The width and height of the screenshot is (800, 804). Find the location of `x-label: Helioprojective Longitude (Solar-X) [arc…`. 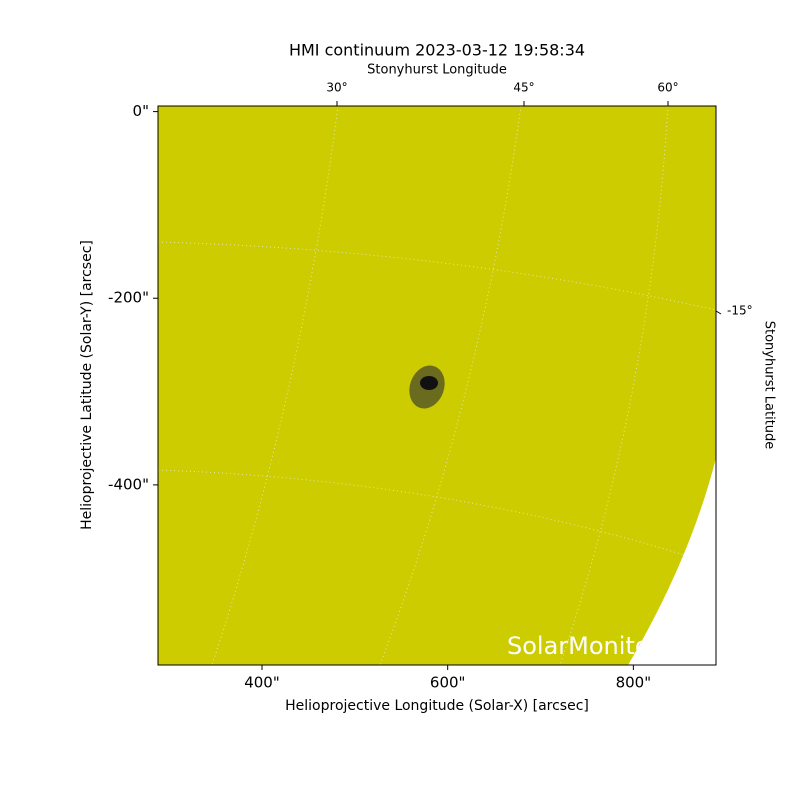

x-label: Helioprojective Longitude (Solar-X) [arc… is located at coordinates (437, 706).